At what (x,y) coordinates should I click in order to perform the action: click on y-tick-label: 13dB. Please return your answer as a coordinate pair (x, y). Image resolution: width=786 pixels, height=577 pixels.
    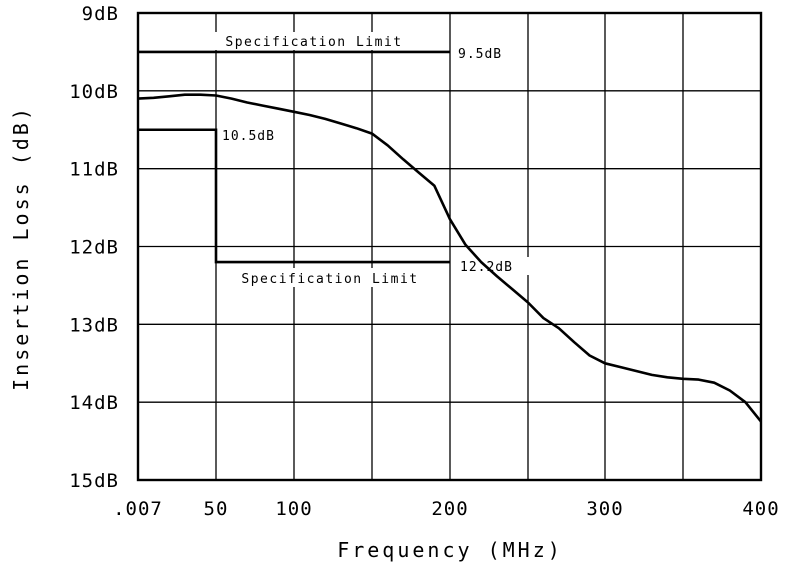
    Looking at the image, I should click on (94, 325).